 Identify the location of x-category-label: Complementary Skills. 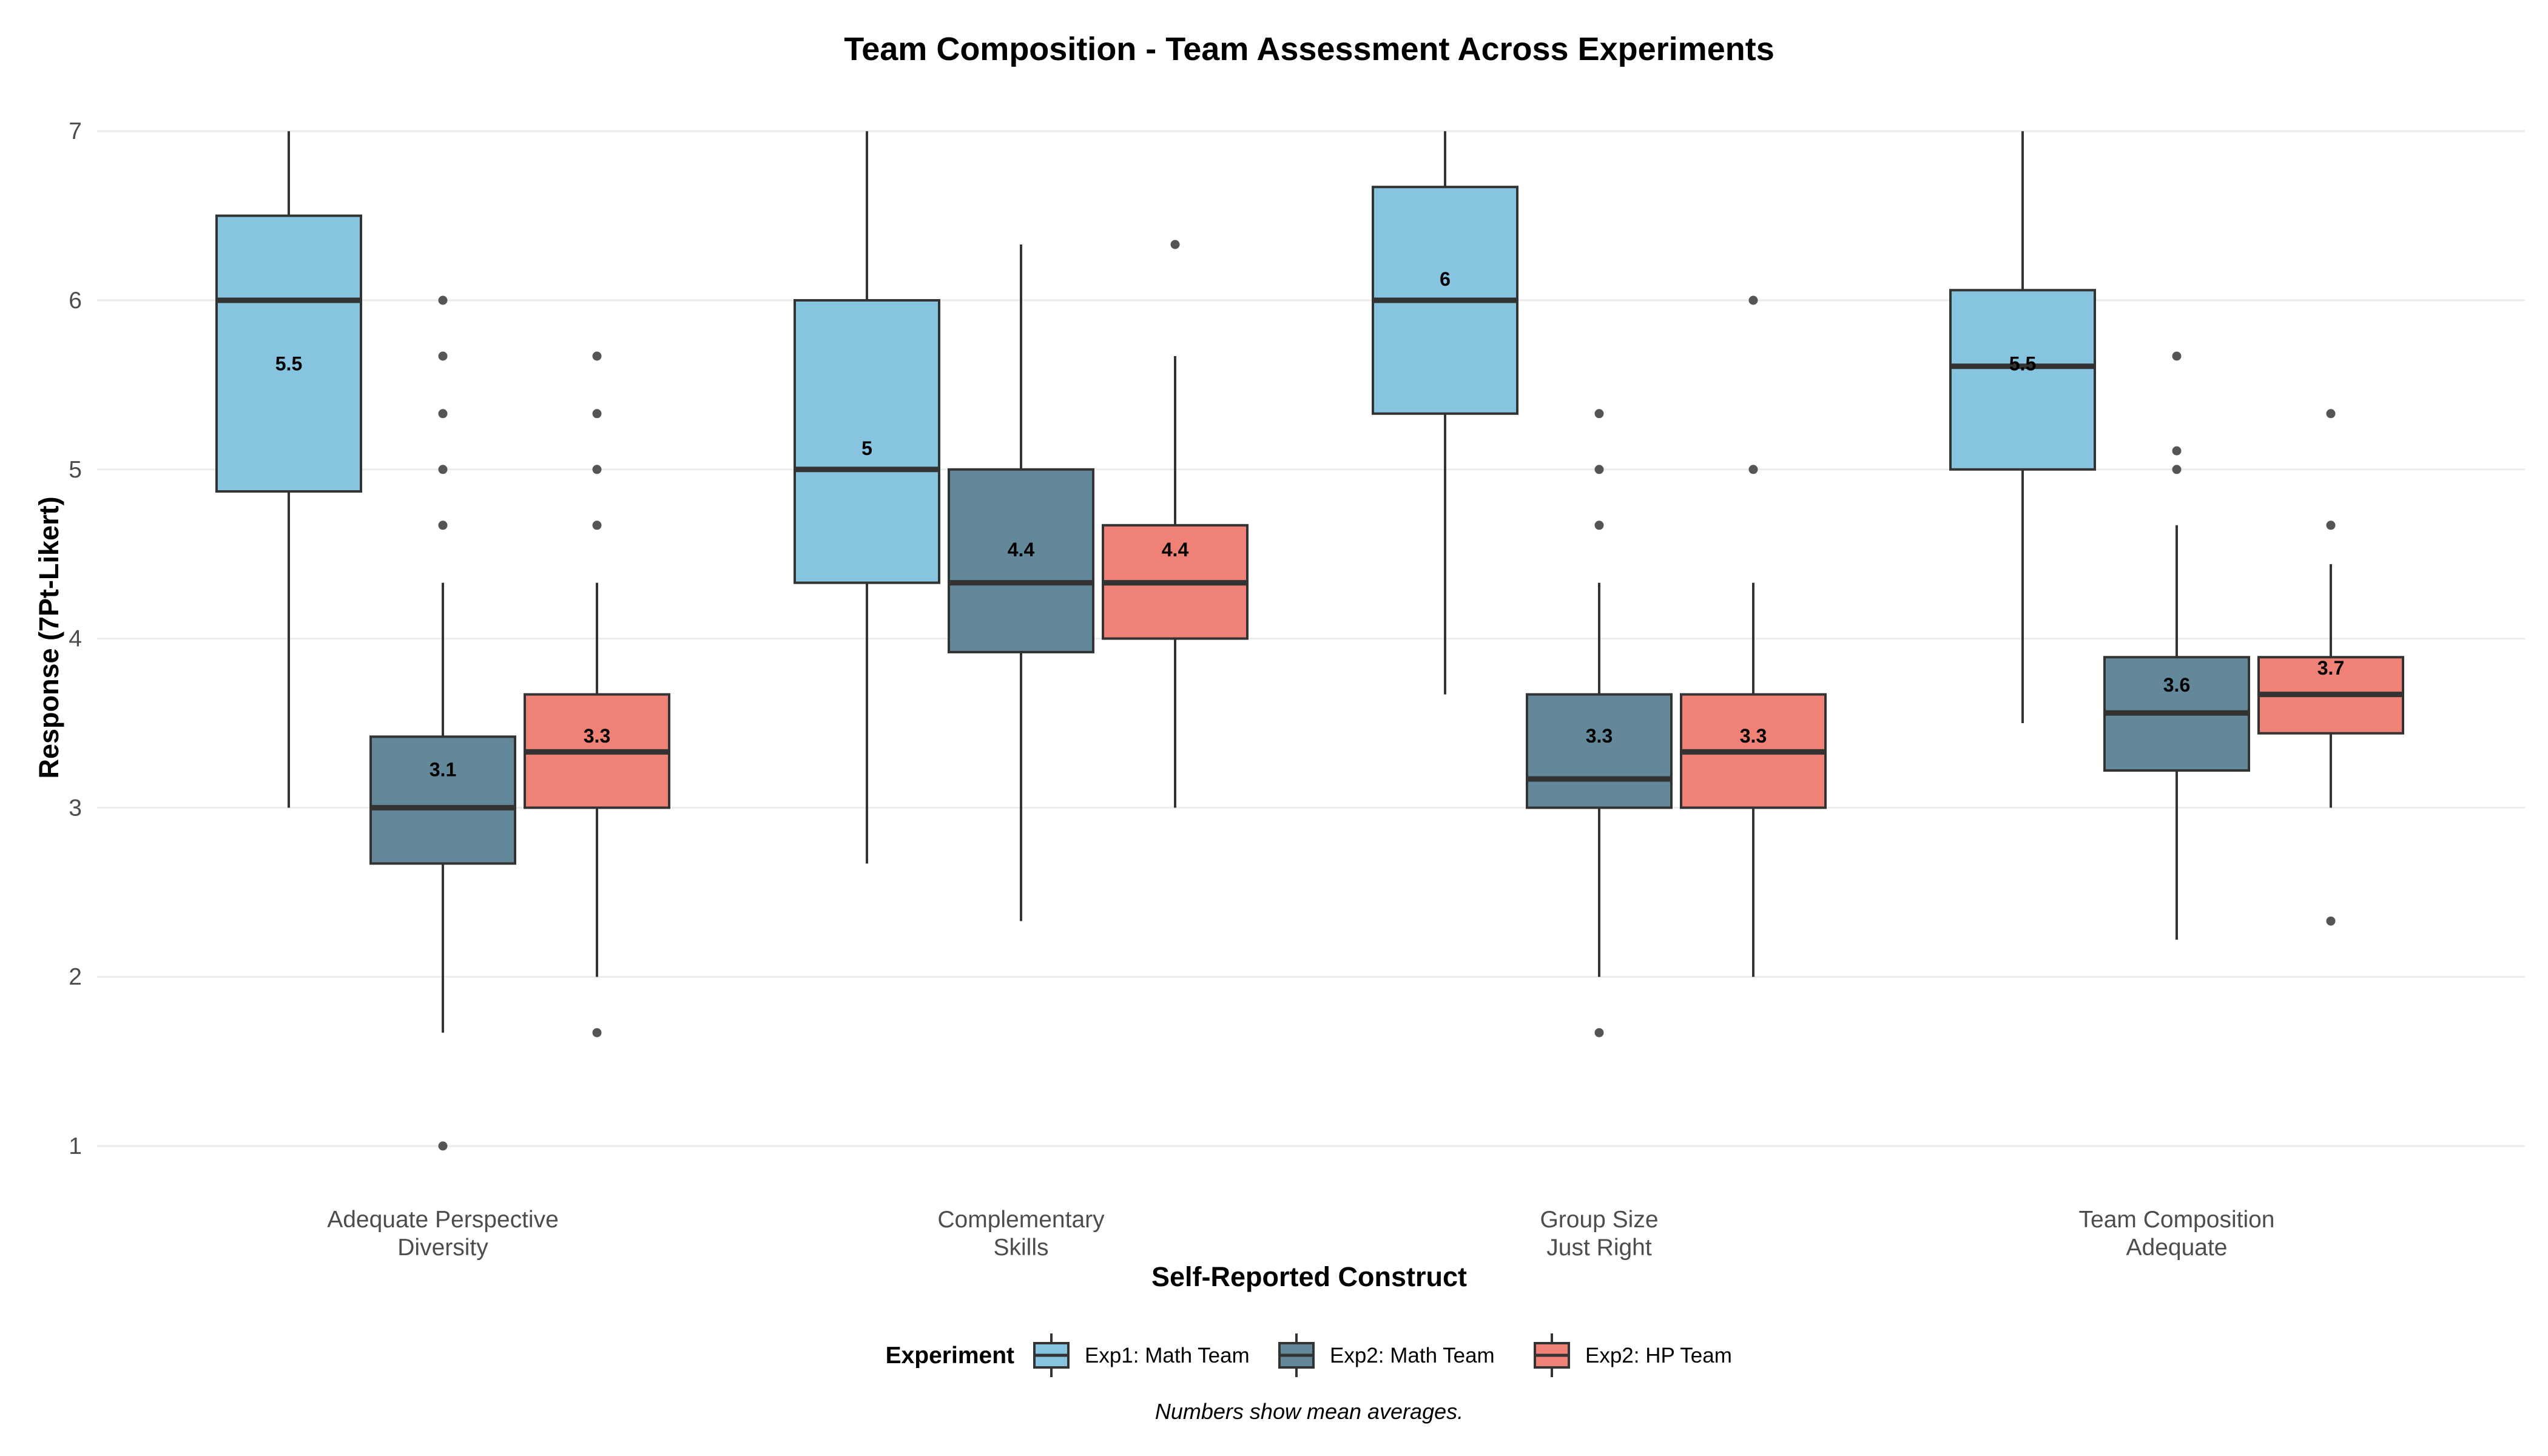
(1021, 1234).